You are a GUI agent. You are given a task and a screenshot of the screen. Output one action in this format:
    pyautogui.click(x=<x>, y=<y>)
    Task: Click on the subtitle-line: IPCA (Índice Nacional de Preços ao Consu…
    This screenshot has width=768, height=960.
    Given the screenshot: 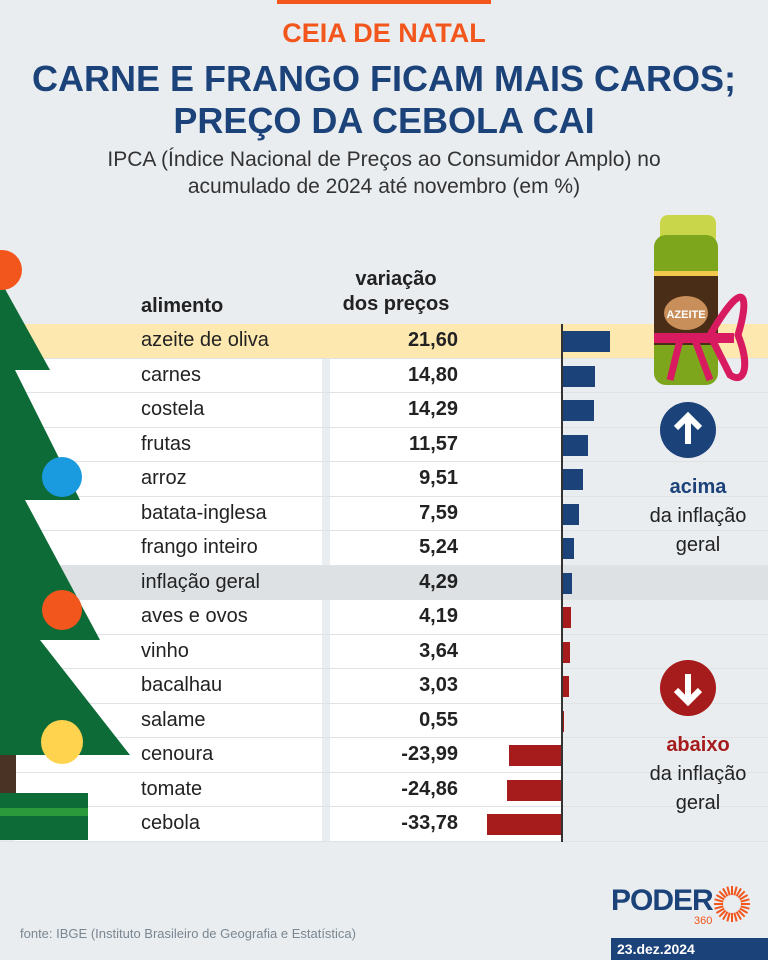 What is the action you would take?
    pyautogui.click(x=384, y=159)
    